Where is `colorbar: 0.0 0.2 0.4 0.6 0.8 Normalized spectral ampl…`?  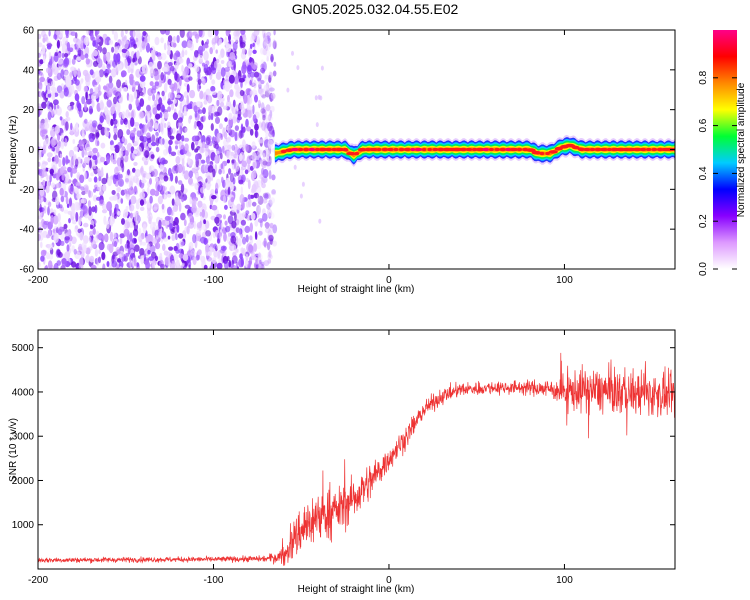 colorbar: 0.0 0.2 0.4 0.6 0.8 Normalized spectral ampl… is located at coordinates (722, 153).